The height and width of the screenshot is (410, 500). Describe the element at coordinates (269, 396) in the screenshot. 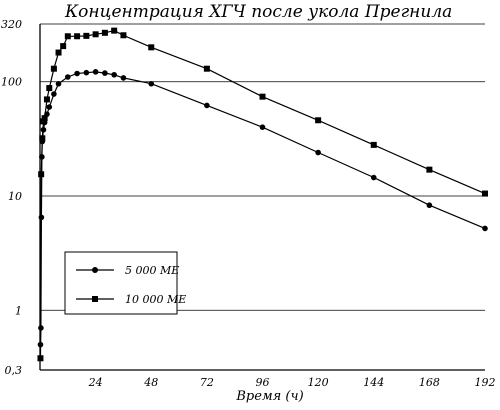

I see `x-axis-label: Время (ч)` at that location.